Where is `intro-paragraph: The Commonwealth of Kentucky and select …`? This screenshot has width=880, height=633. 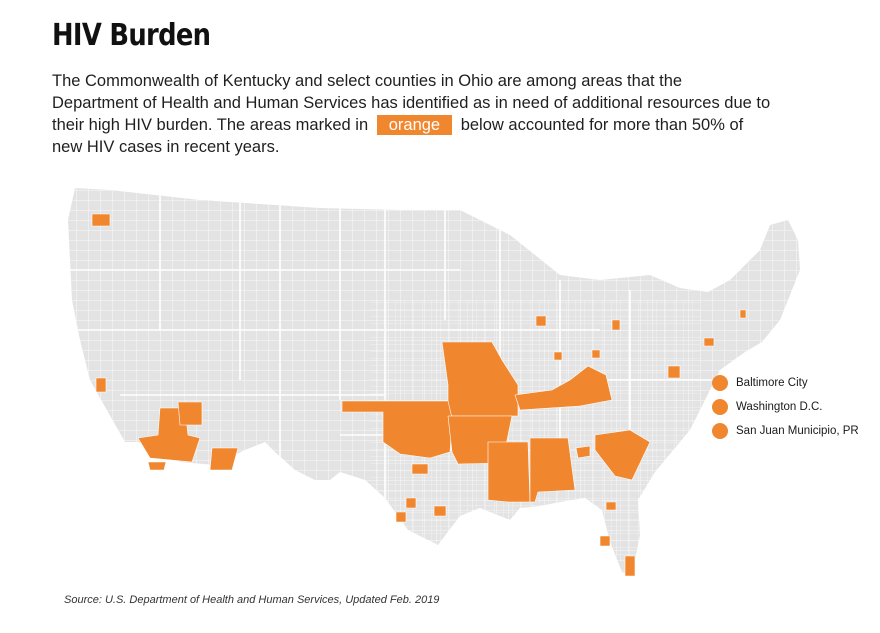
intro-paragraph: The Commonwealth of Kentucky and select … is located at coordinates (412, 114).